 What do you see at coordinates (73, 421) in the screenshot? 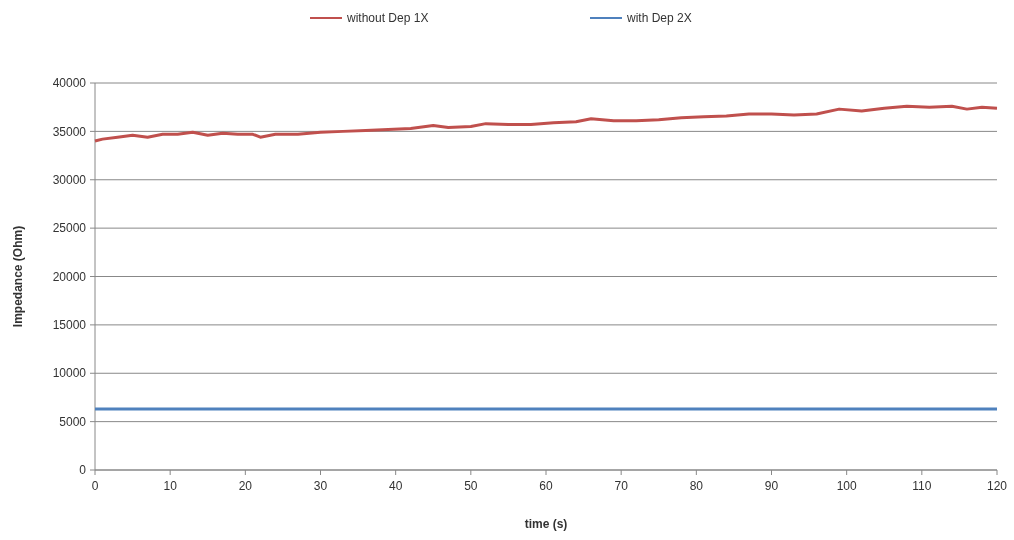
I see `y-tick-label: 5000` at bounding box center [73, 421].